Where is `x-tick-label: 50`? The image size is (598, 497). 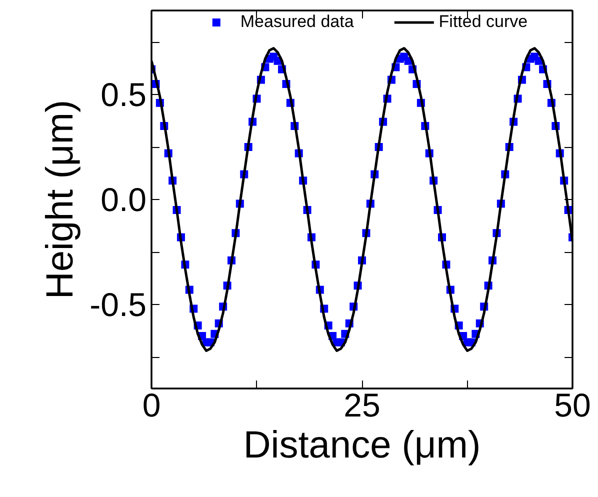 x-tick-label: 50 is located at coordinates (572, 405).